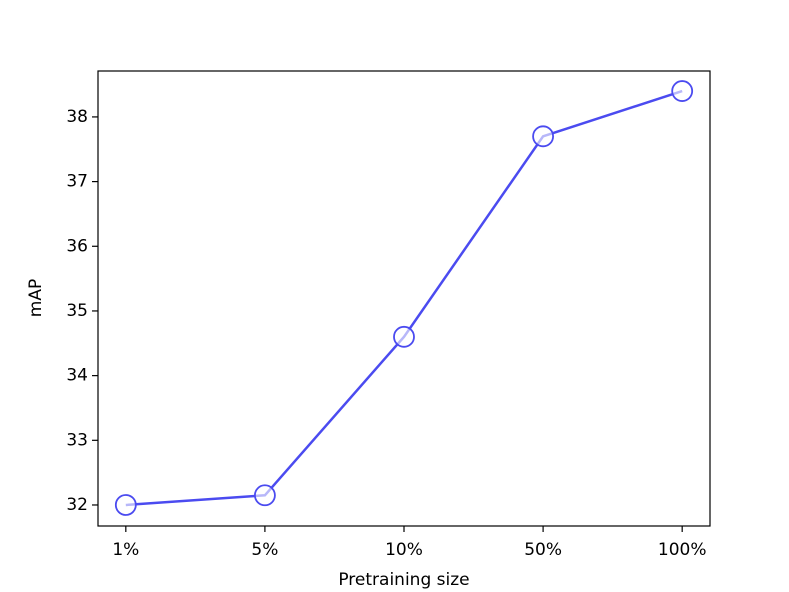 The height and width of the screenshot is (592, 789). What do you see at coordinates (682, 550) in the screenshot?
I see `x-tick-label: 100%` at bounding box center [682, 550].